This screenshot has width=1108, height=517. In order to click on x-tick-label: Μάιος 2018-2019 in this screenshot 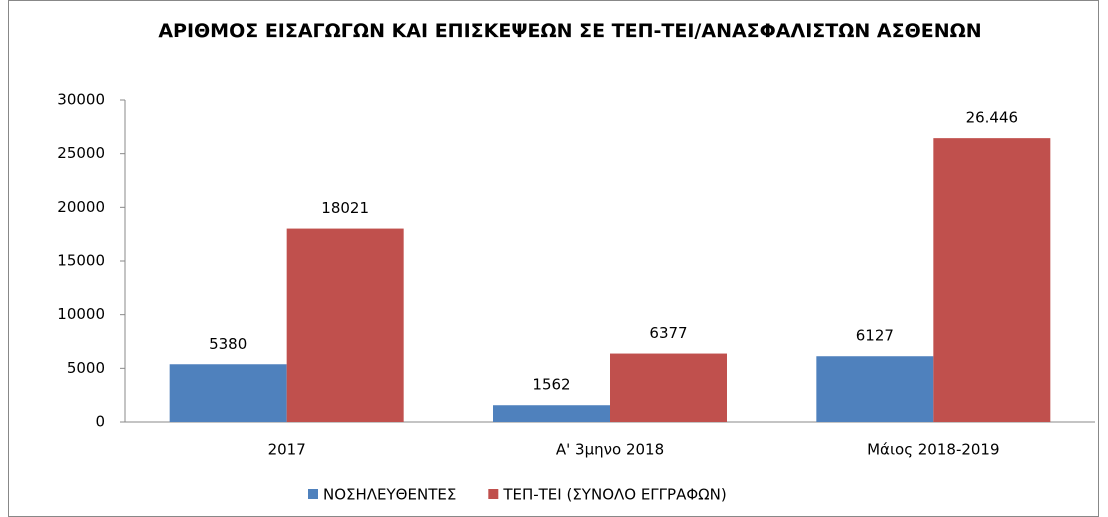, I will do `click(933, 450)`.